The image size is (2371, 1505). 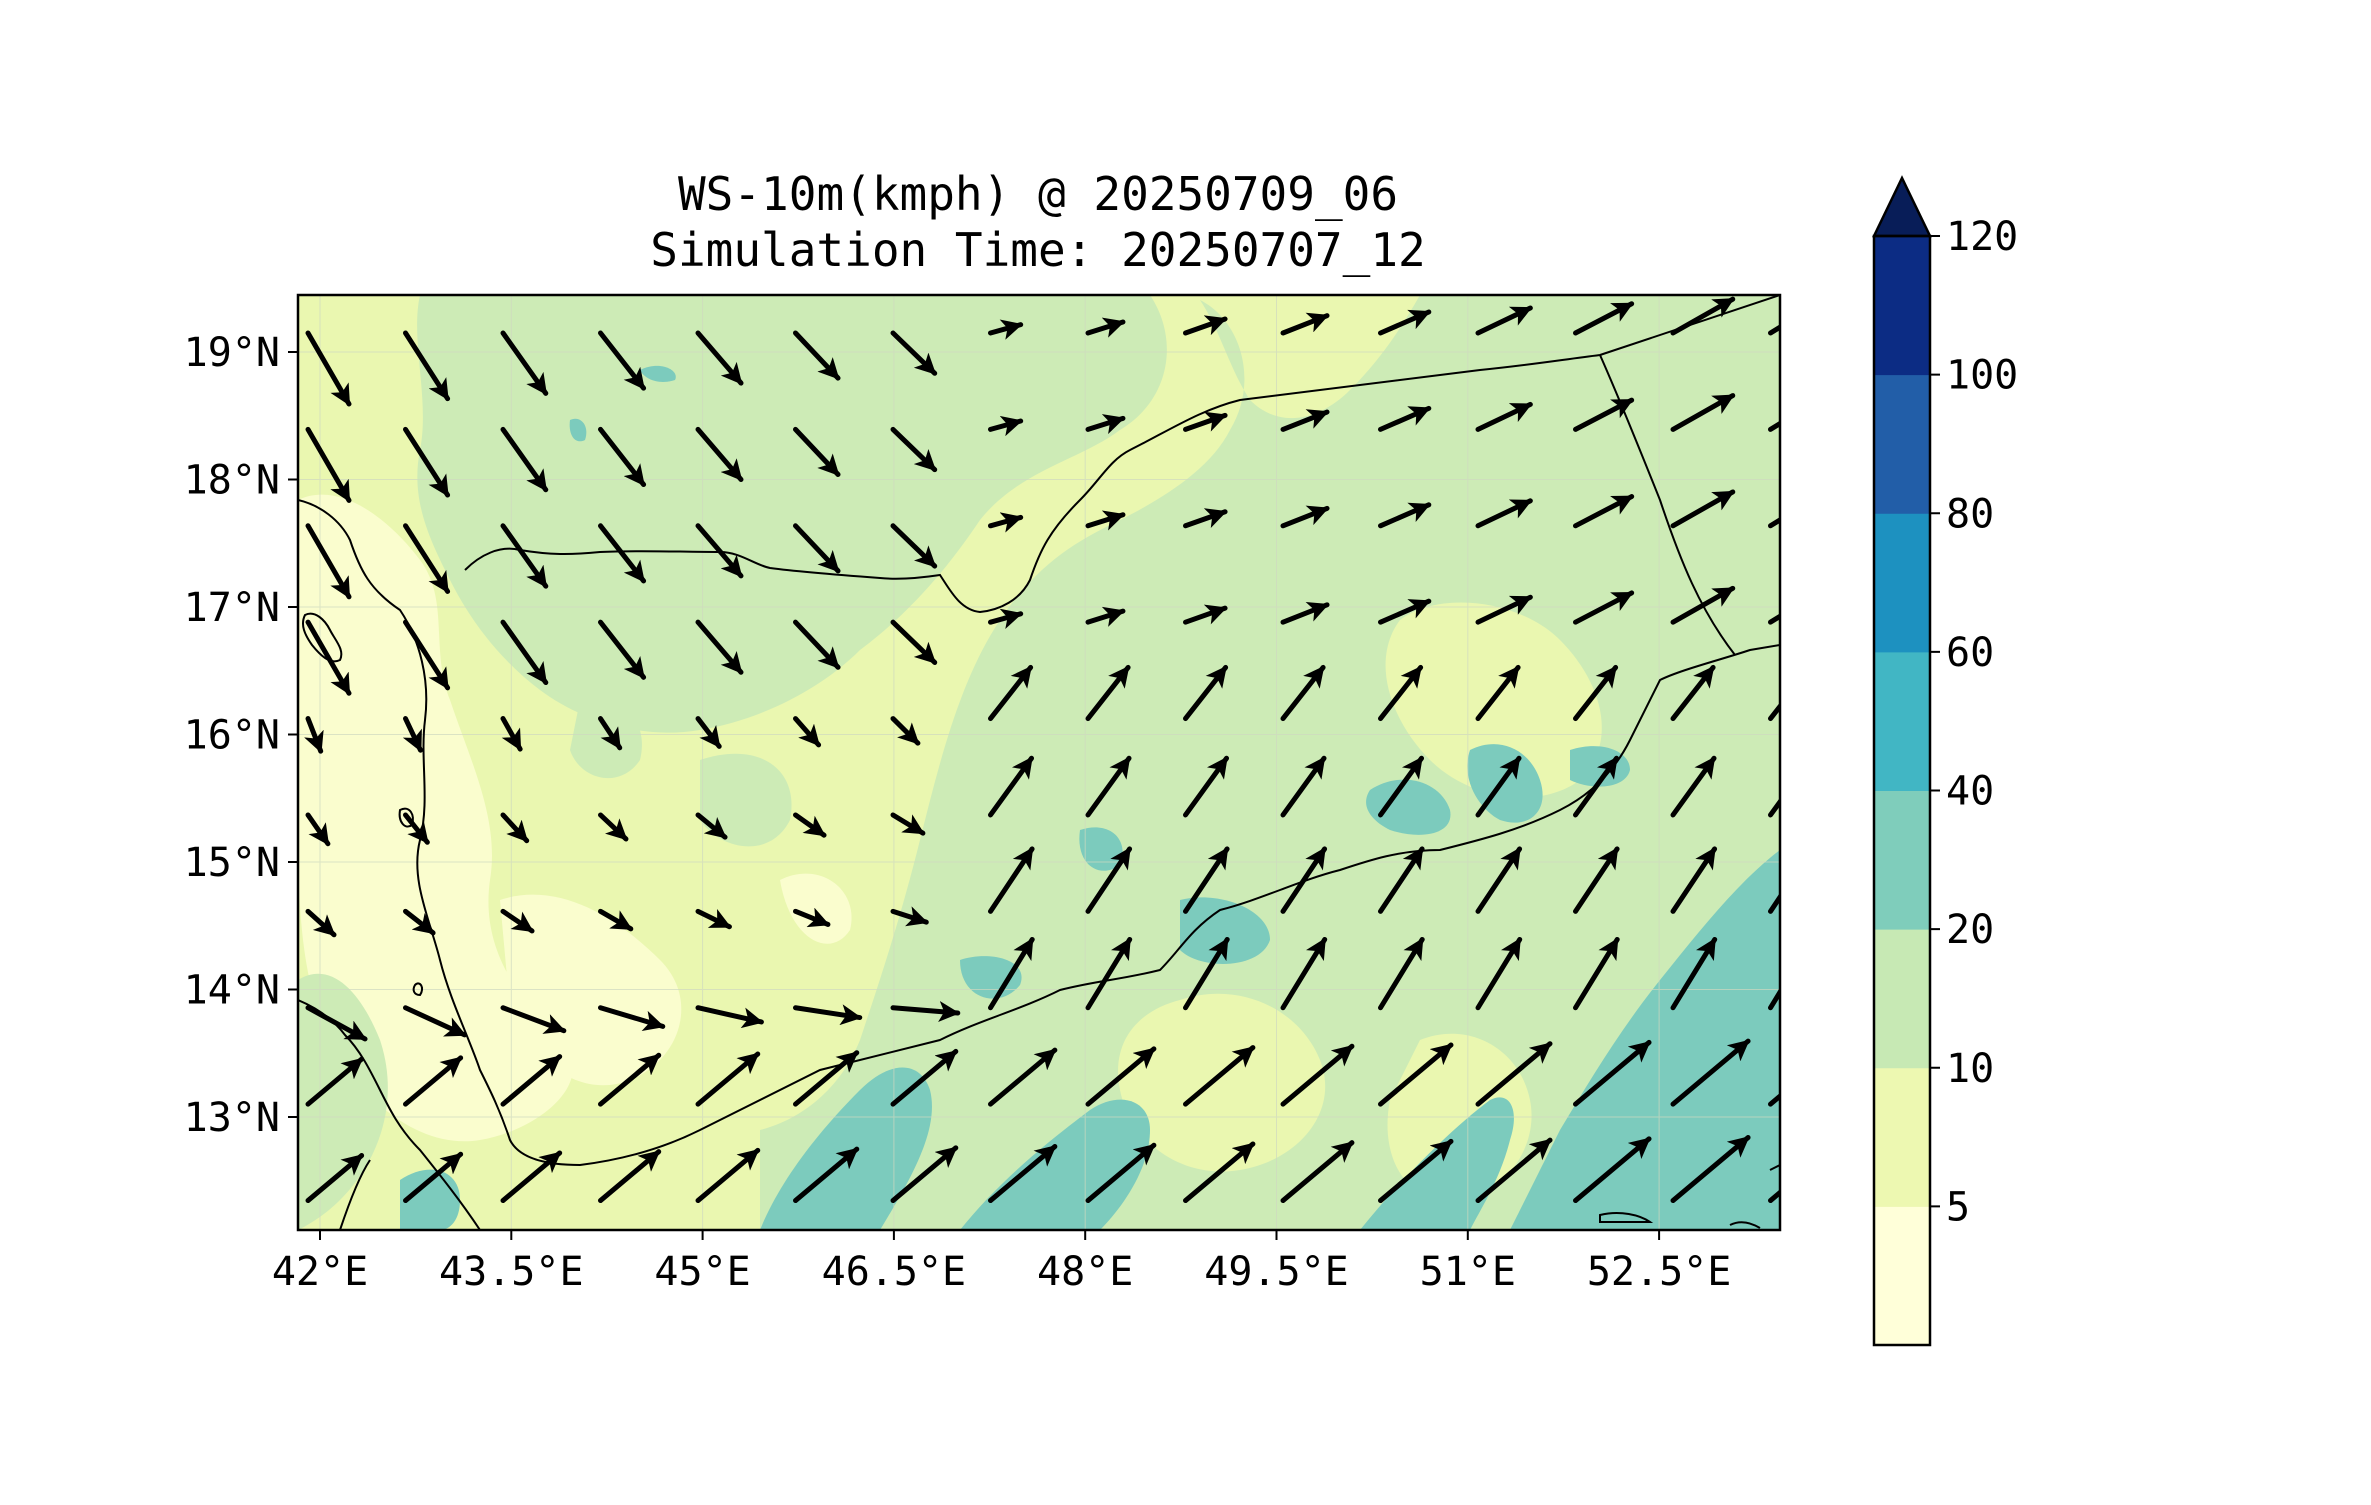 I want to click on colorbar-tick-label: 40, so click(x=1970, y=792).